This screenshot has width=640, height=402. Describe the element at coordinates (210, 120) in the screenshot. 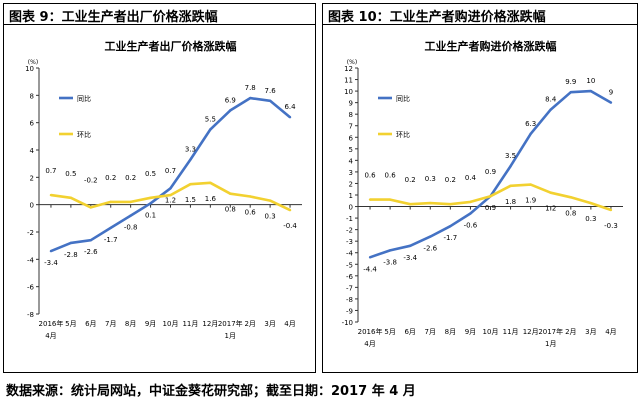

I see `data-label-yoy: 5.5` at that location.